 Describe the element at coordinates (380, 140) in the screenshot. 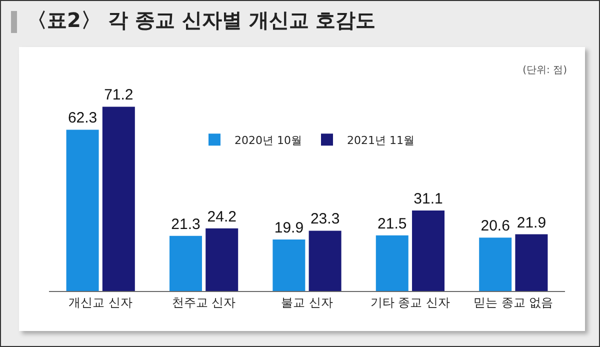

I see `legend-label: 2021년 11월` at that location.